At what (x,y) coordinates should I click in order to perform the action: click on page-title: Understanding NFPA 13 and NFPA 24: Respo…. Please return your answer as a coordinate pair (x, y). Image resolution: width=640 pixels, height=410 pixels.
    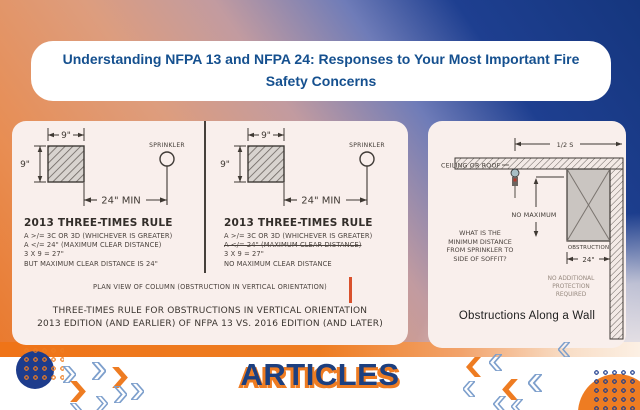
    Looking at the image, I should click on (321, 70).